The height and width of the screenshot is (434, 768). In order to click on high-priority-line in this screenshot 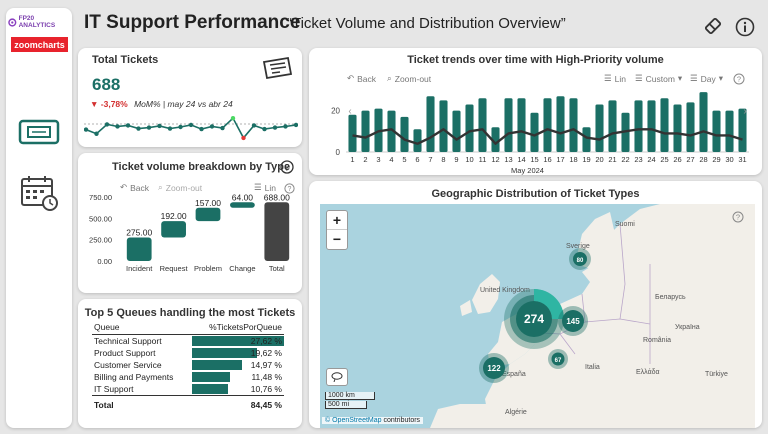, I will do `click(547, 136)`.